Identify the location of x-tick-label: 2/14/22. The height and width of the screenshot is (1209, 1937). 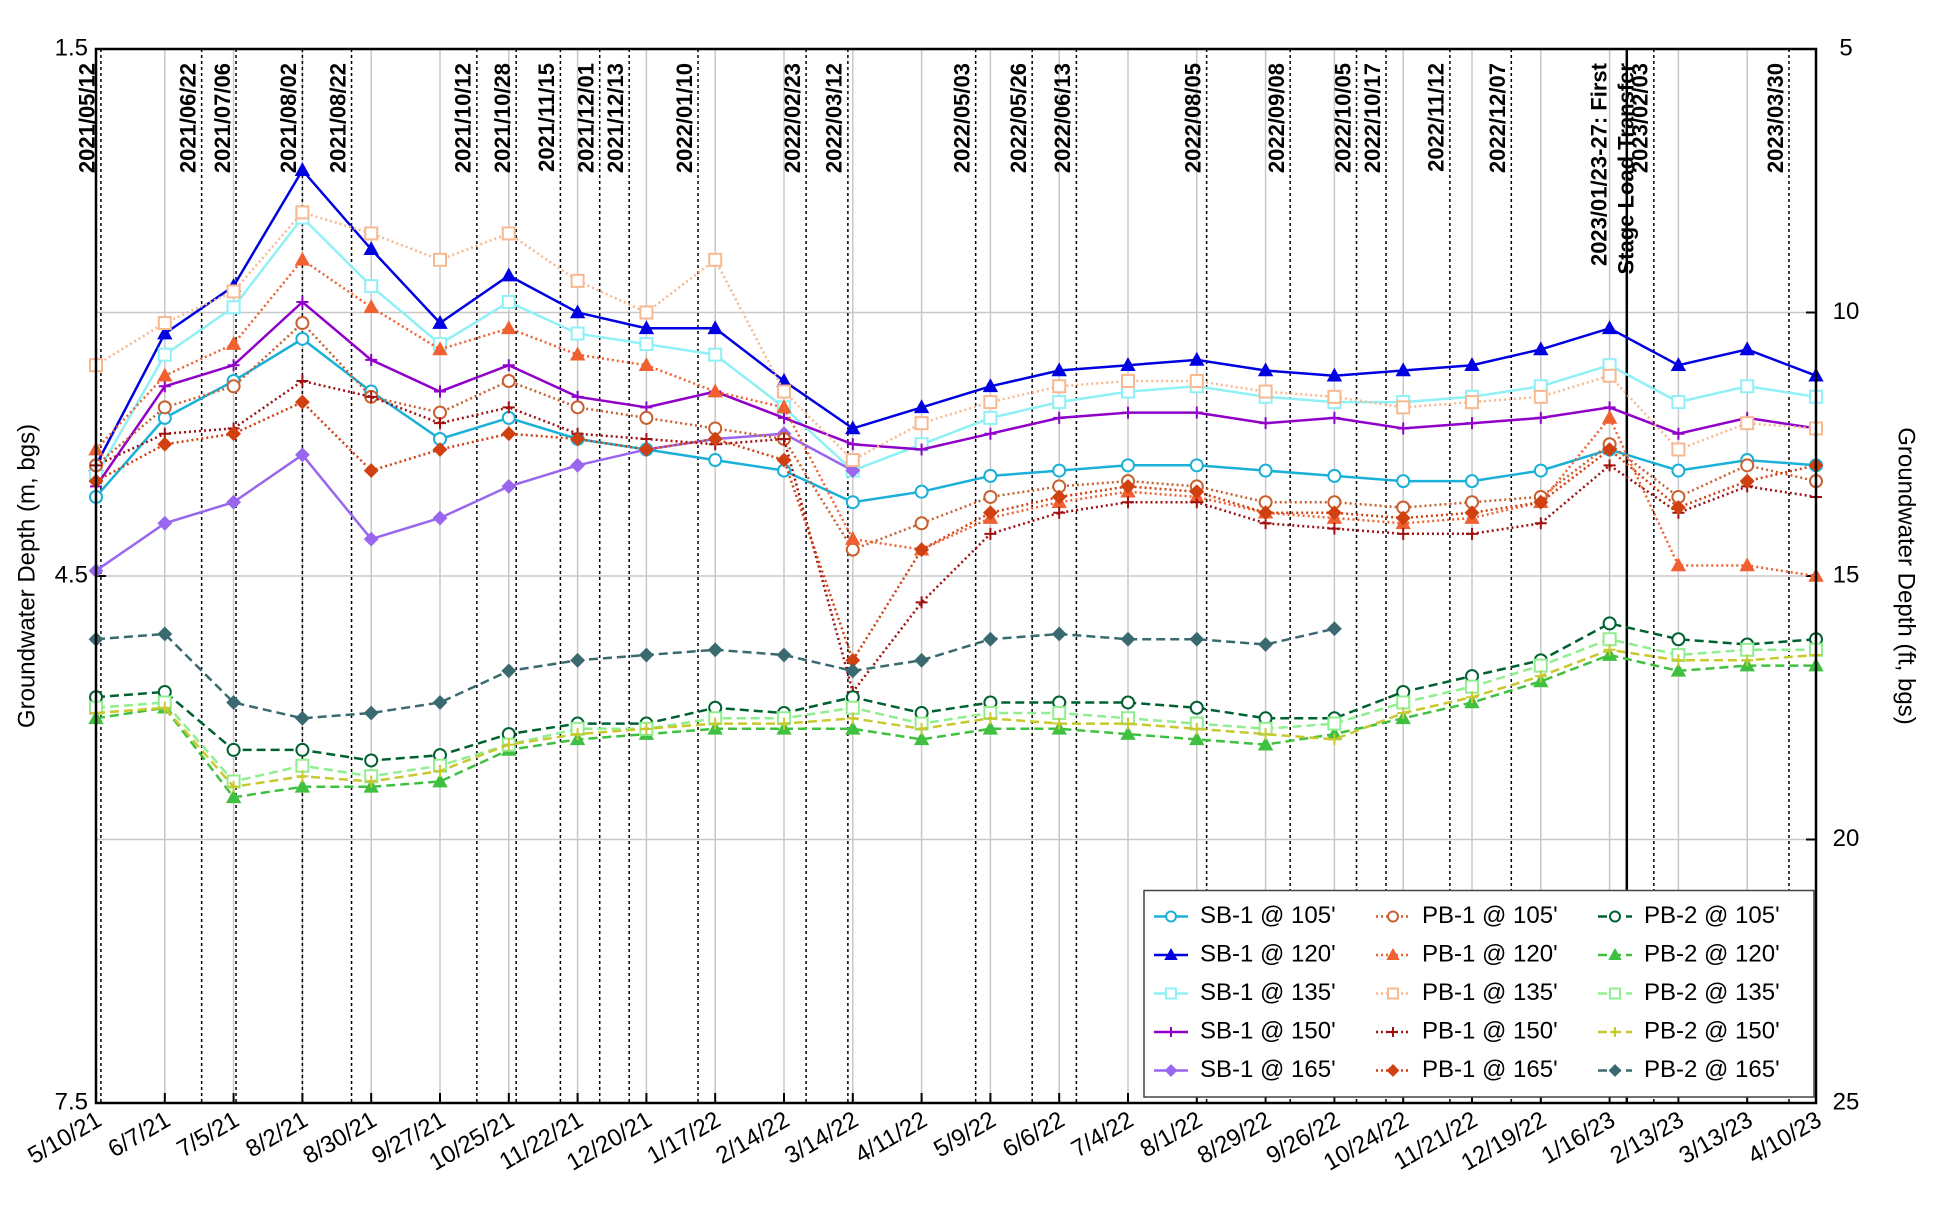
(752, 1137).